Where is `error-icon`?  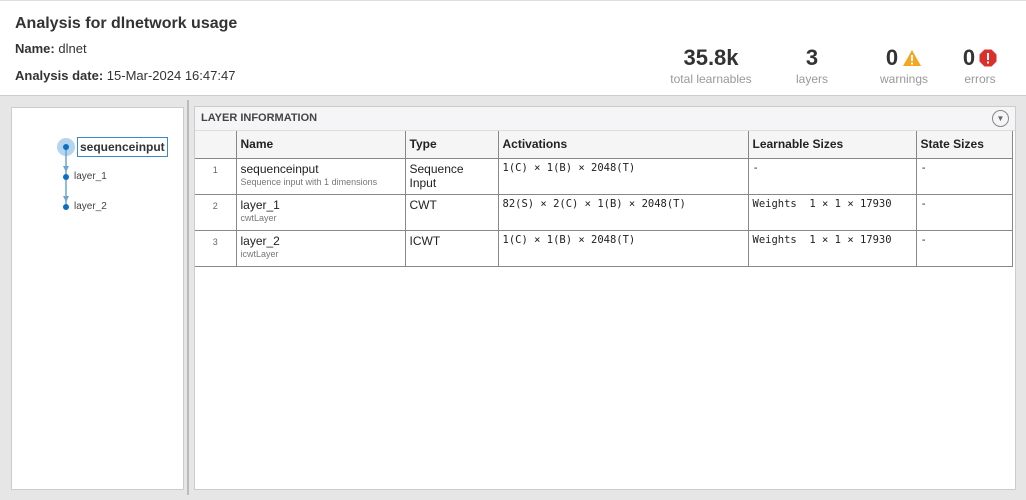 error-icon is located at coordinates (988, 58).